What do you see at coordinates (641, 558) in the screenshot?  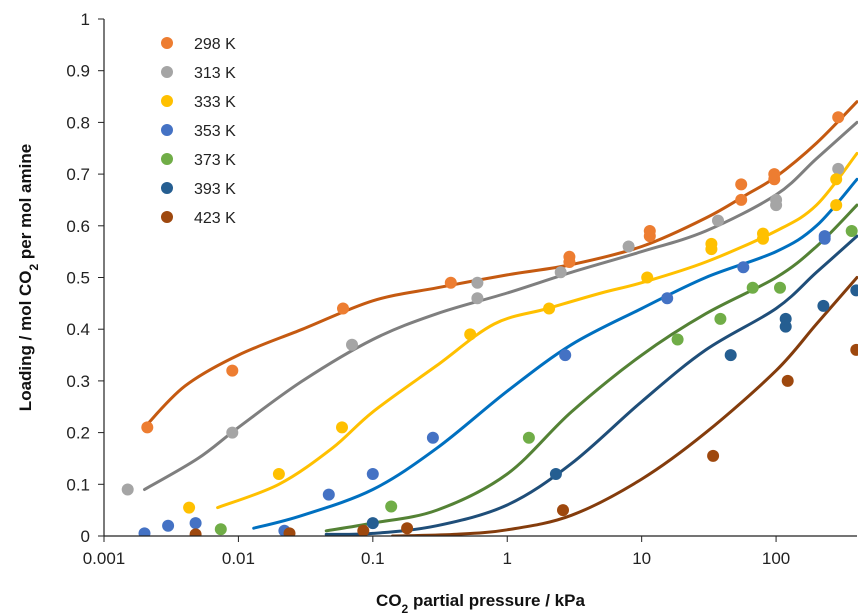 I see `x-tick-label: 10` at bounding box center [641, 558].